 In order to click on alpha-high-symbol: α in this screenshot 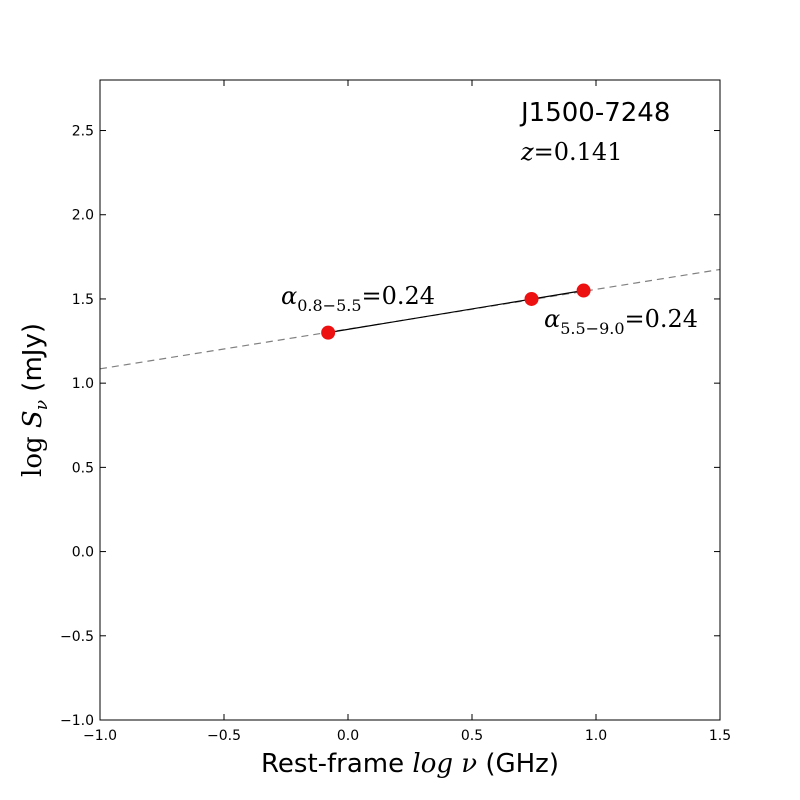, I will do `click(552, 319)`.